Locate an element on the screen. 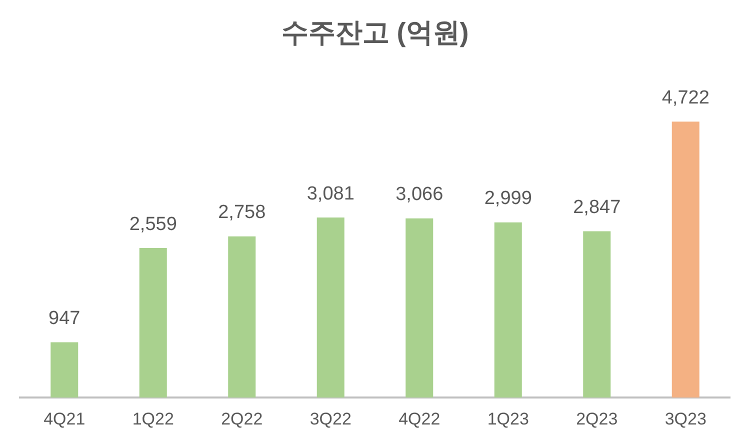 This screenshot has height=448, width=750. data-label: 3,066 is located at coordinates (420, 195).